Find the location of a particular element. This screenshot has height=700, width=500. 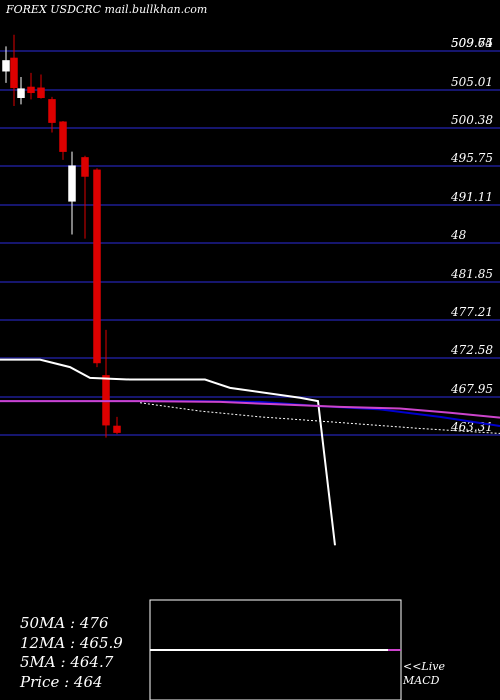

ma12-value: 12MA : 465.9 is located at coordinates (71, 642).